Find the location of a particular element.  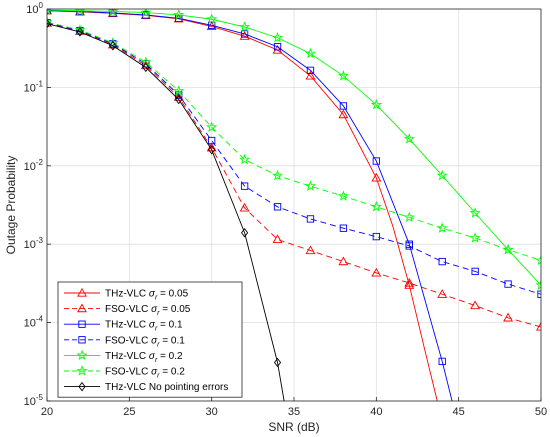

x-tick-label: 50 is located at coordinates (541, 412).